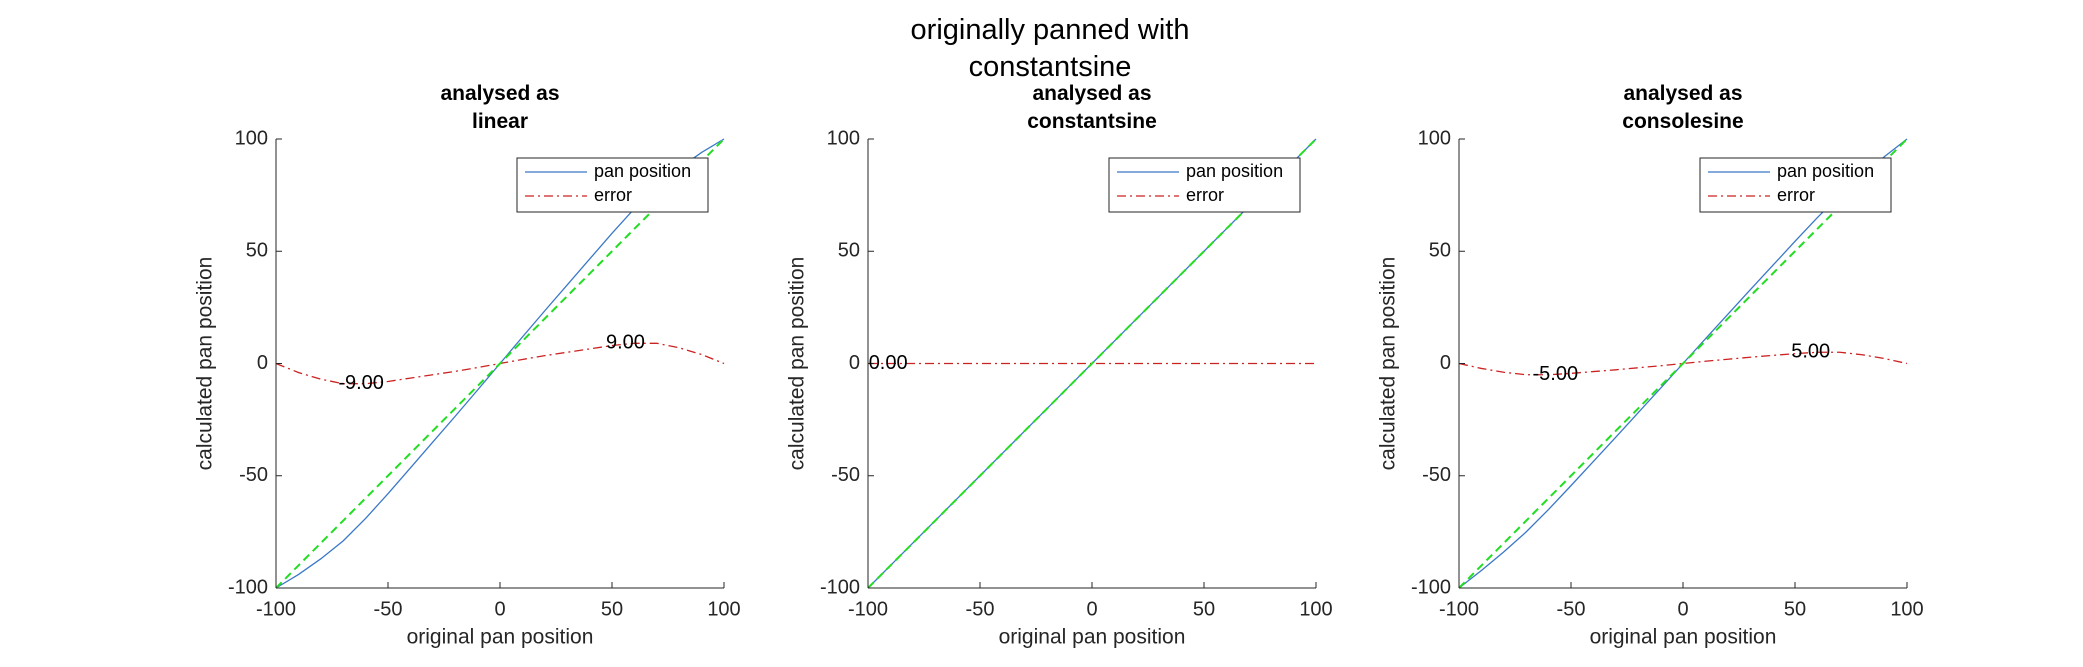 The width and height of the screenshot is (2083, 667). I want to click on data-label: 9.00, so click(625, 343).